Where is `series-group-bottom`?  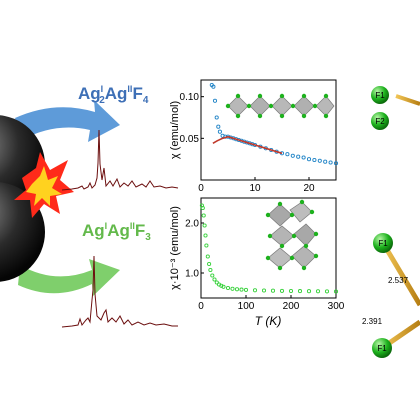 series-group-bottom is located at coordinates (269, 248).